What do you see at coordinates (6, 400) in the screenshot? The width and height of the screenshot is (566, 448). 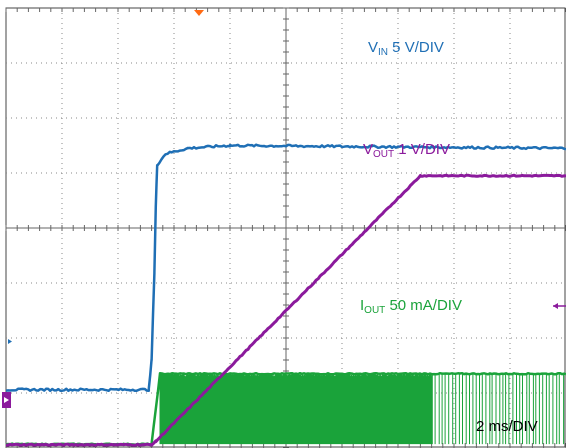 I see `ch-vout-ground-arrow` at bounding box center [6, 400].